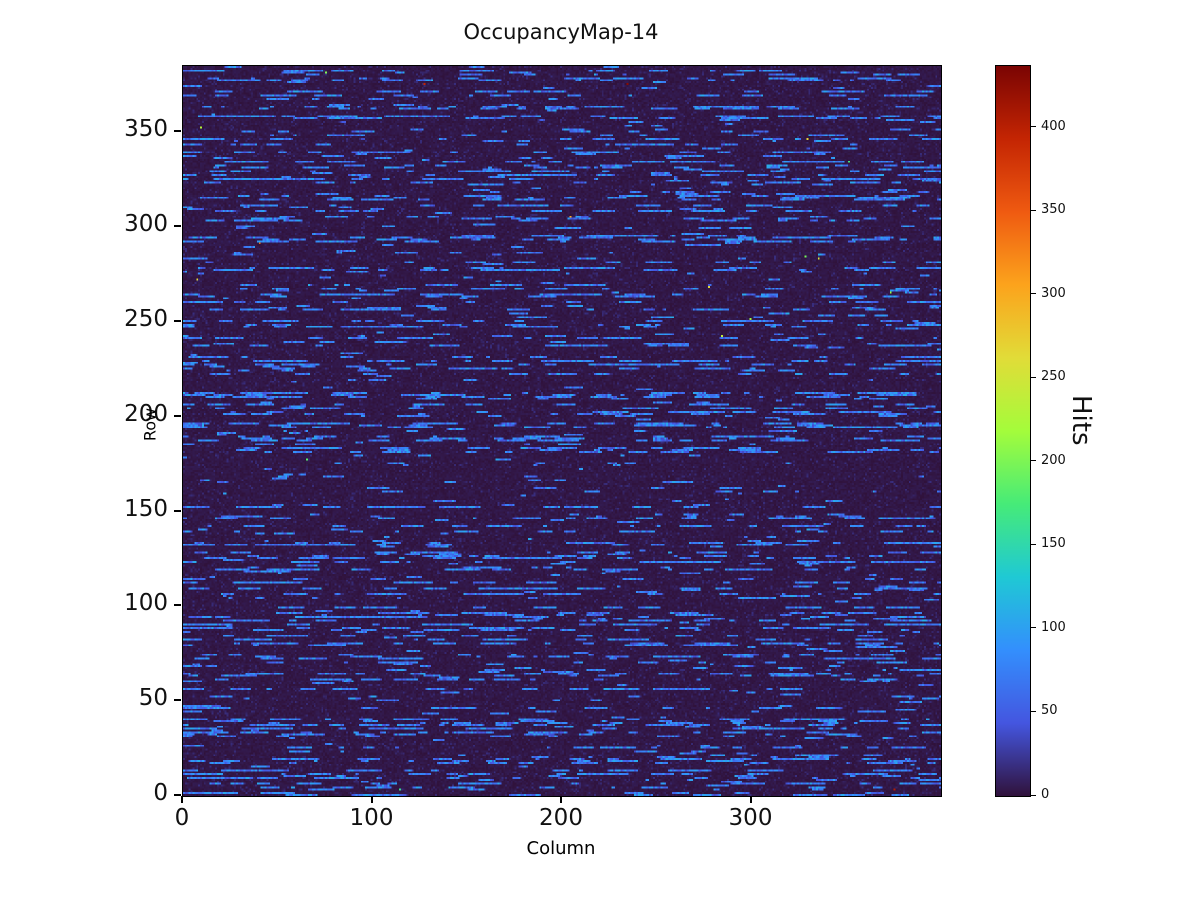  What do you see at coordinates (146, 129) in the screenshot?
I see `y-tick-label: 350` at bounding box center [146, 129].